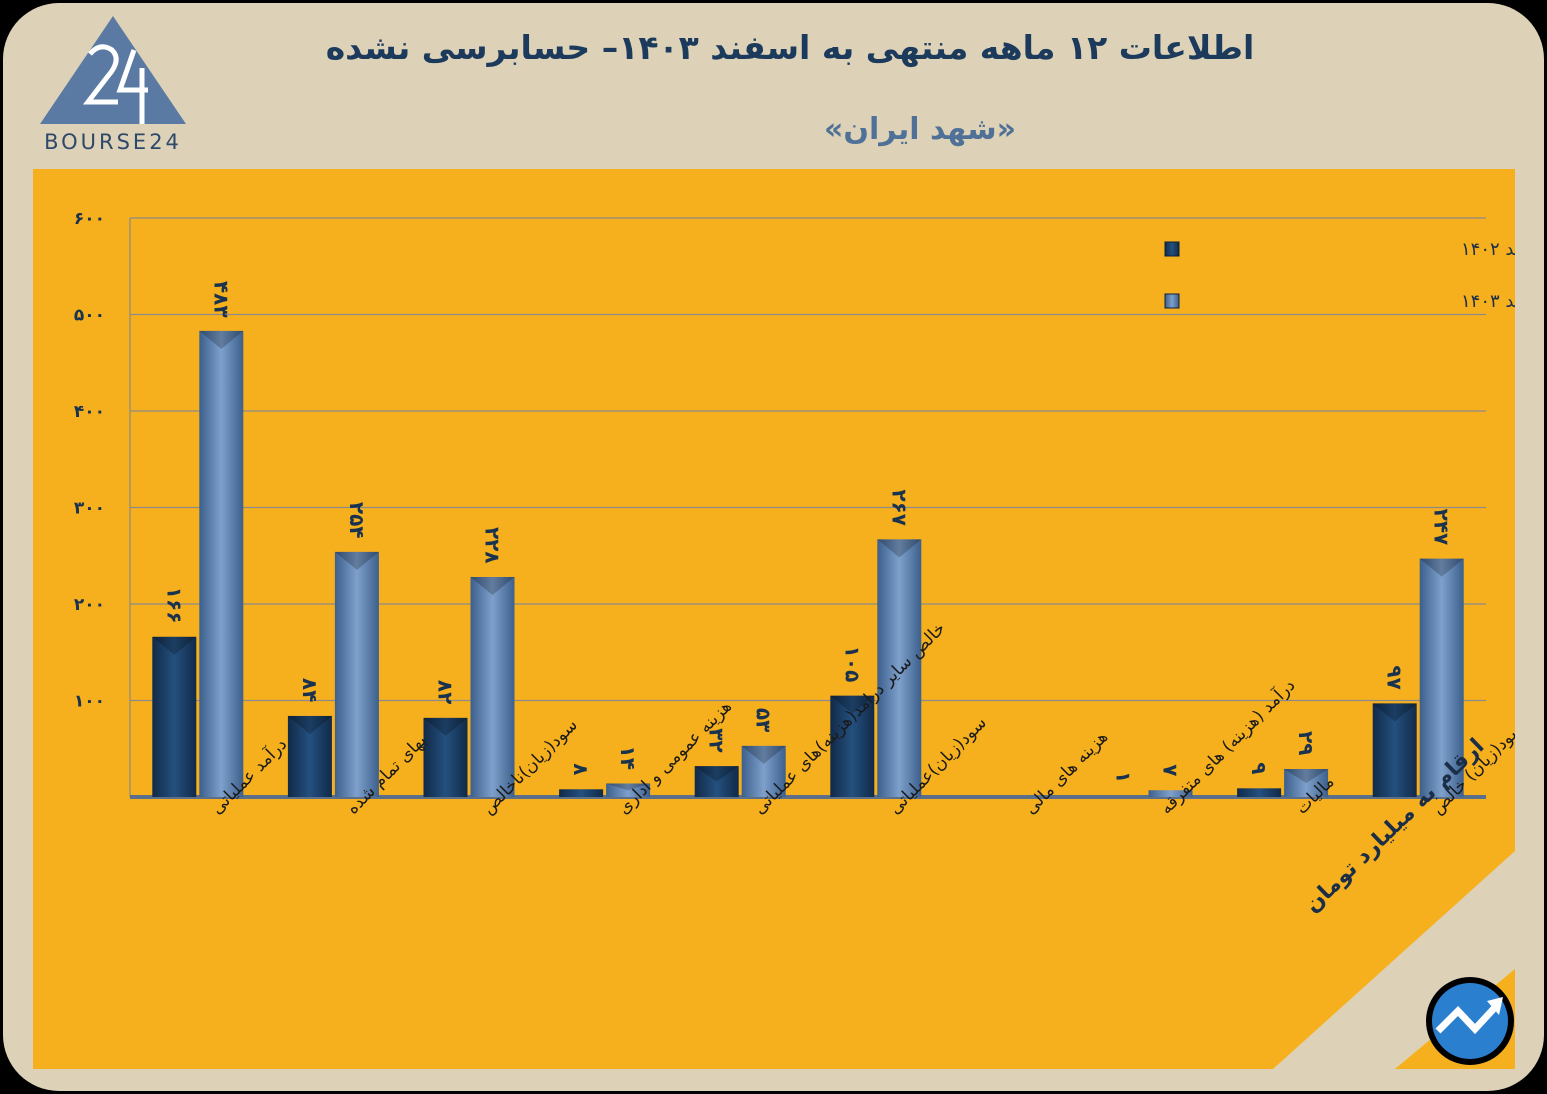  What do you see at coordinates (1488, 249) in the screenshot?
I see `legend-label: عملکرد منتهی به اسفند ۱۴۰۲` at bounding box center [1488, 249].